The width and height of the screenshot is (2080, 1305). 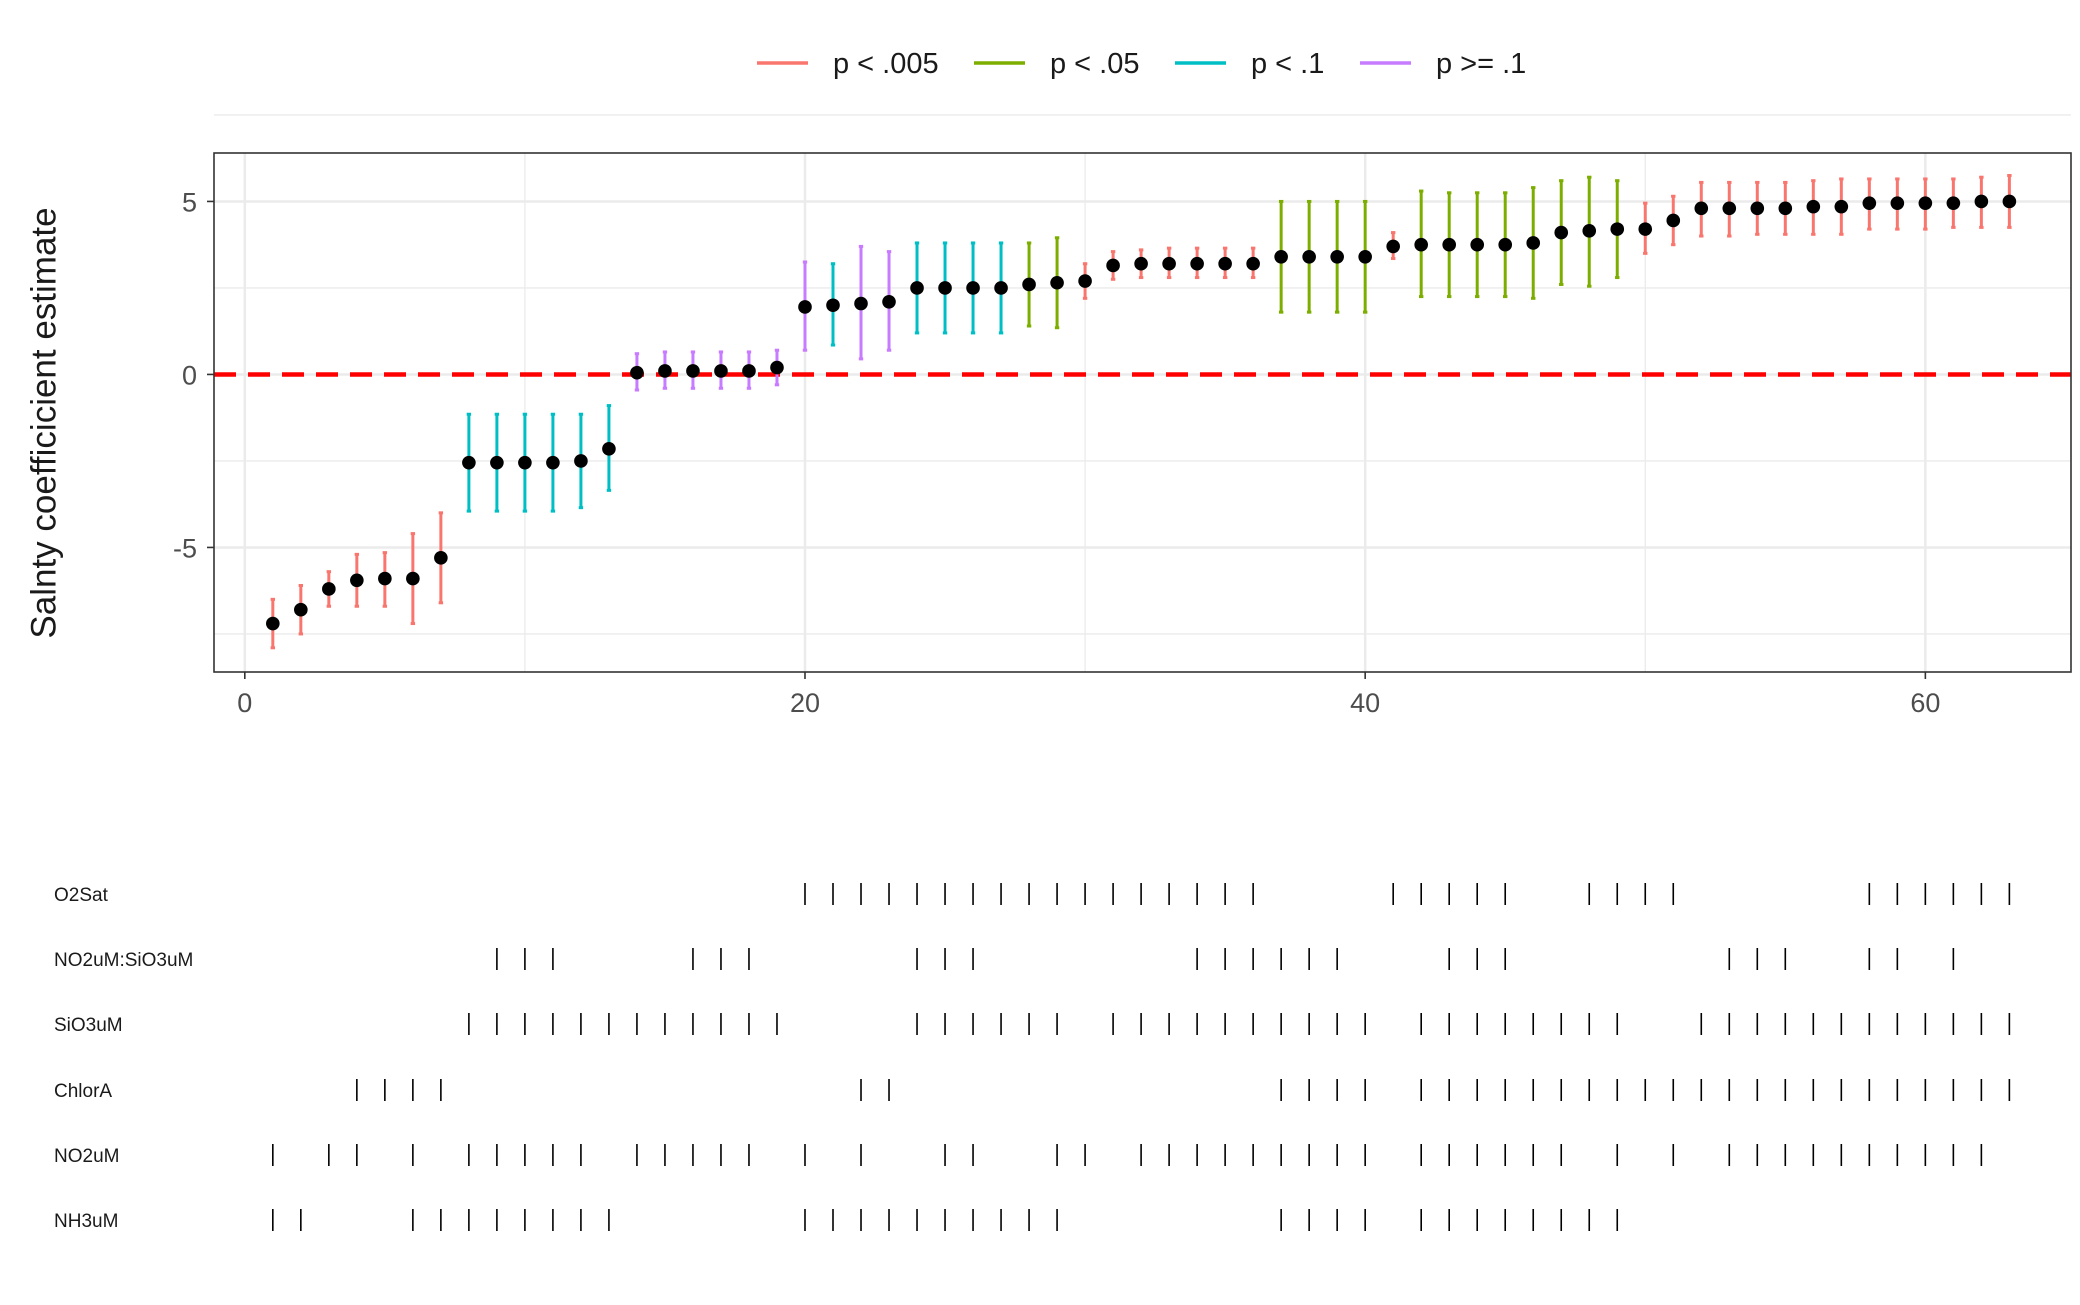 What do you see at coordinates (244, 703) in the screenshot?
I see `x-tick-label: 0` at bounding box center [244, 703].